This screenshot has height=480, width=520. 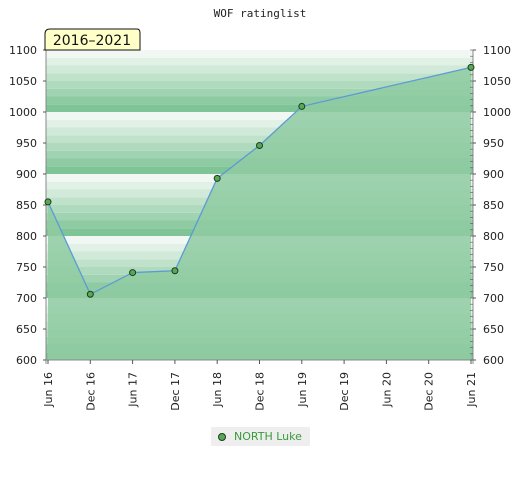 I want to click on x-tick-label: Dec 20, so click(x=429, y=391).